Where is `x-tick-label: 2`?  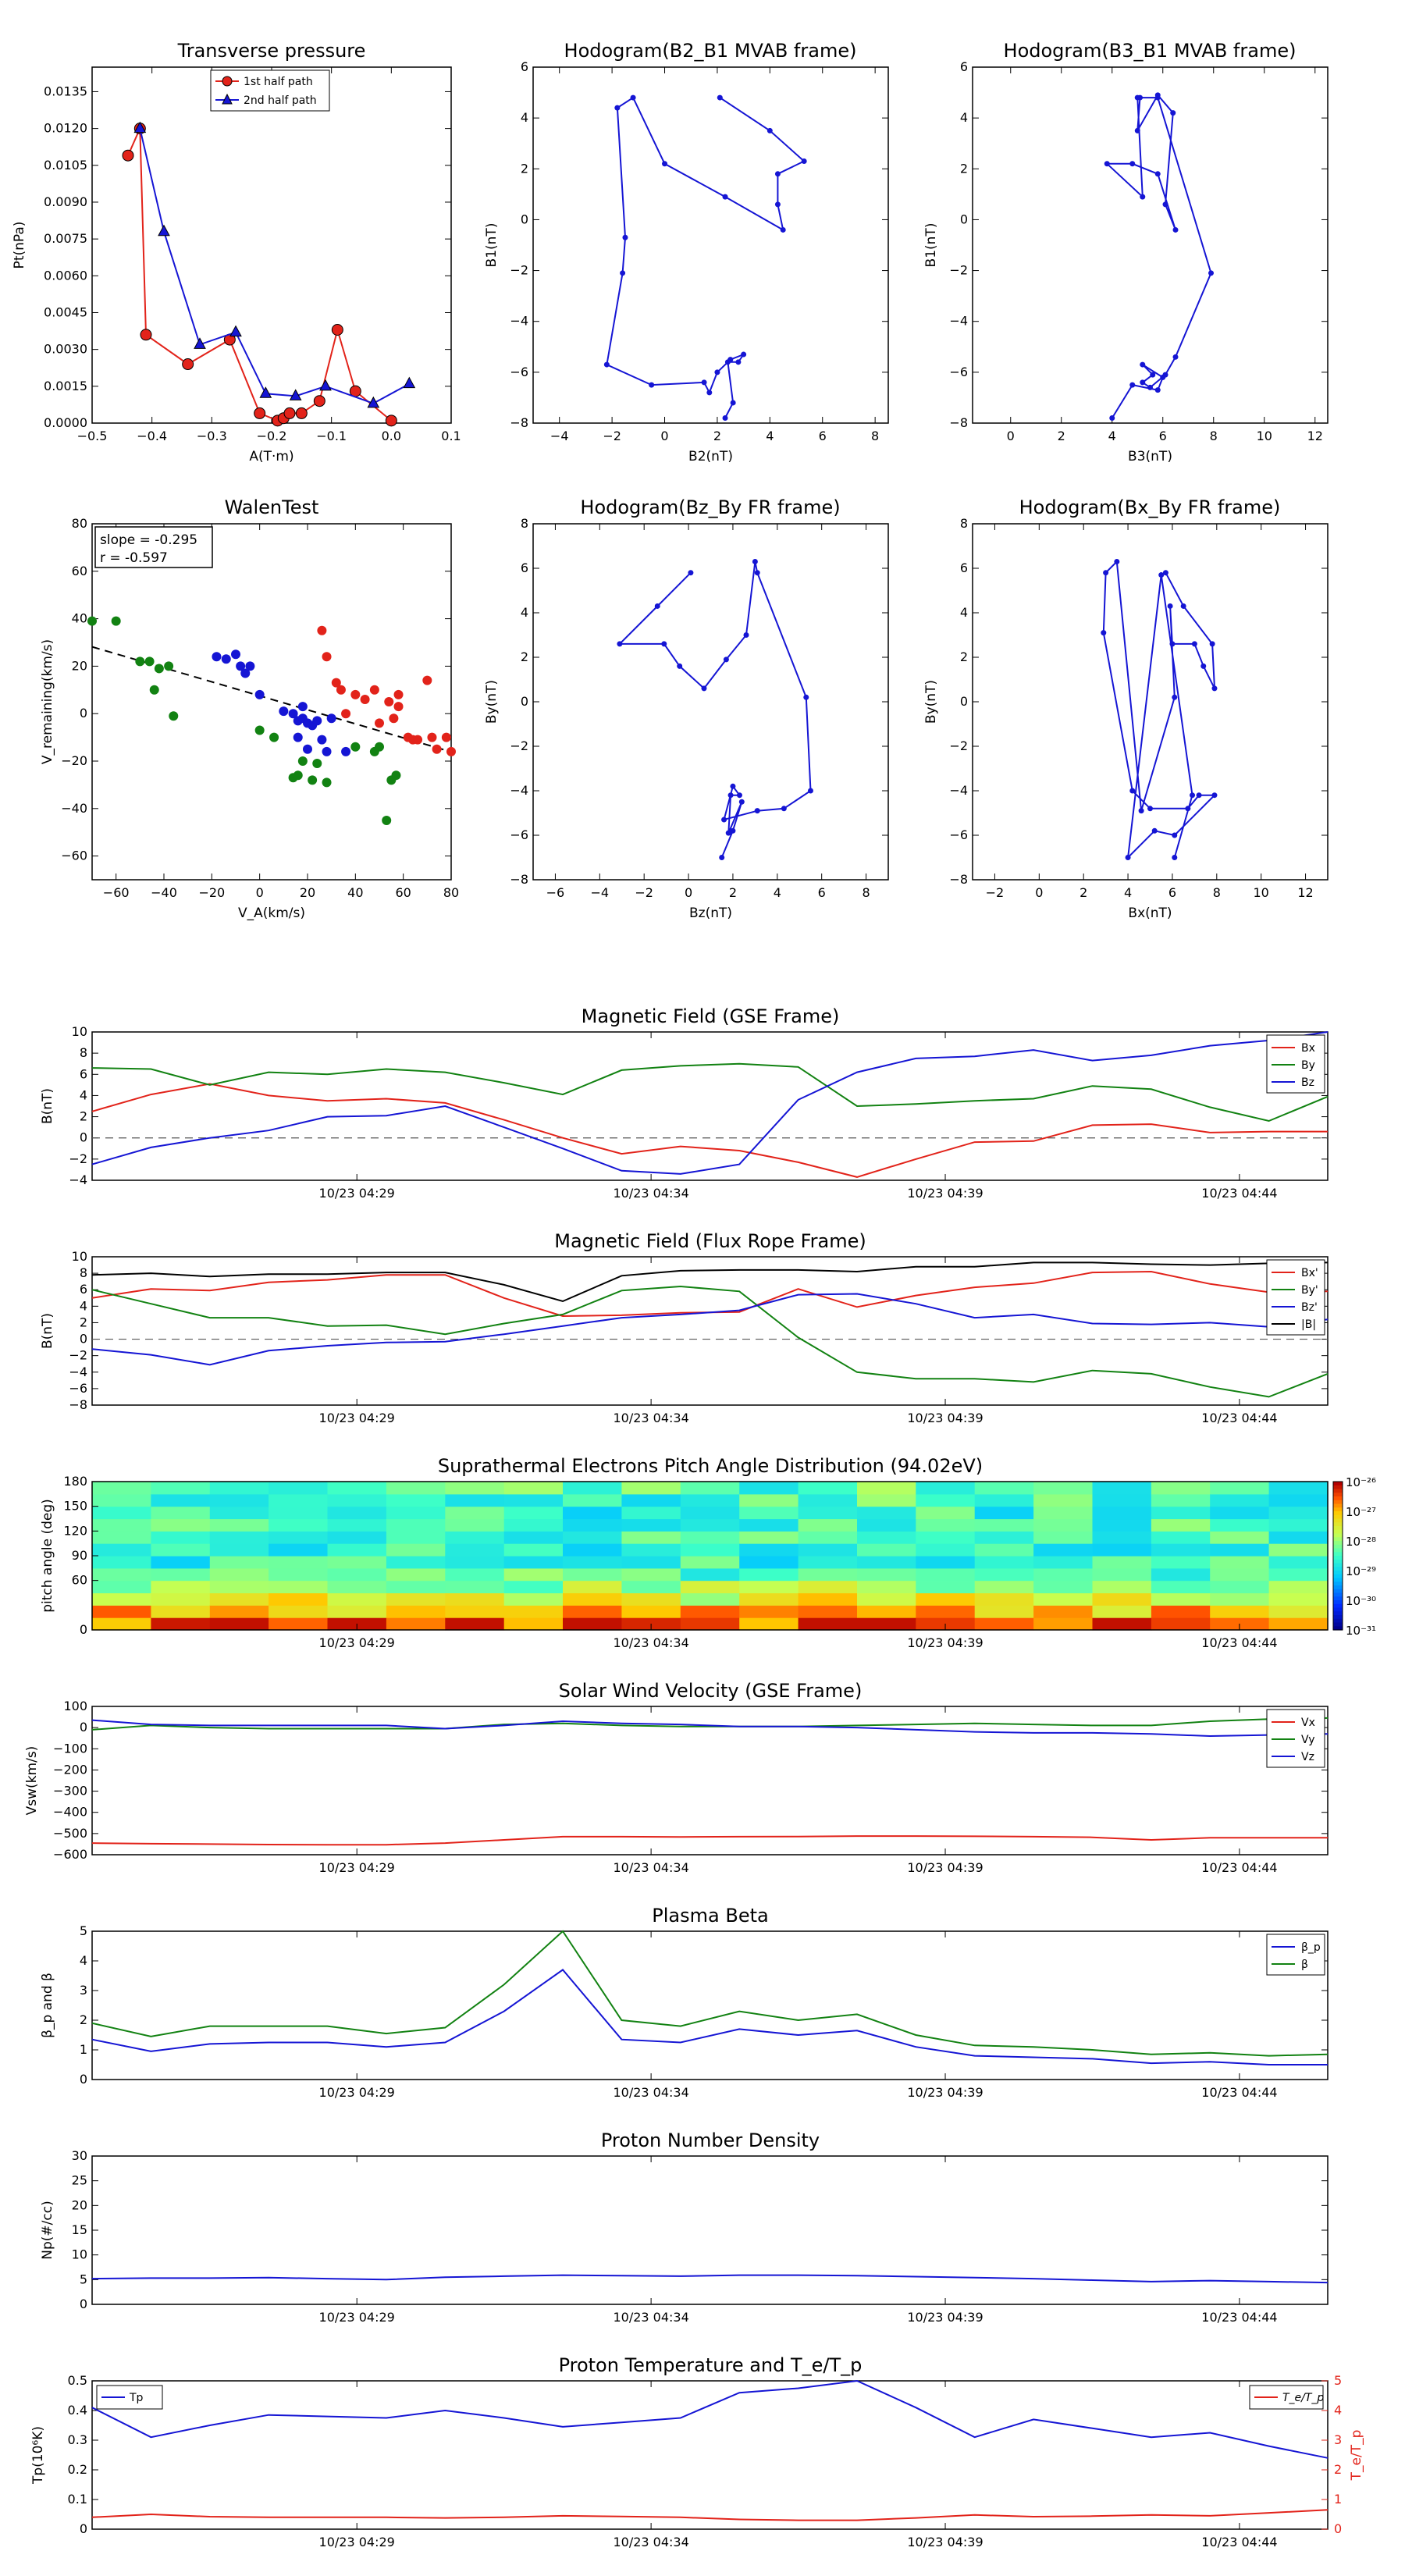 x-tick-label: 2 is located at coordinates (1062, 436).